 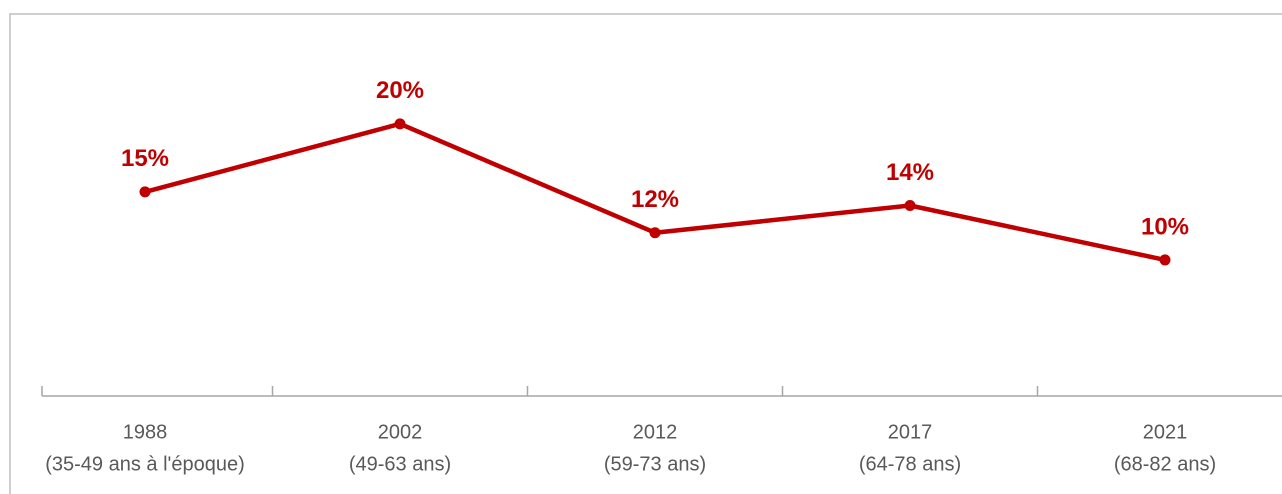 What do you see at coordinates (910, 432) in the screenshot?
I see `x-tick-label: 2017` at bounding box center [910, 432].